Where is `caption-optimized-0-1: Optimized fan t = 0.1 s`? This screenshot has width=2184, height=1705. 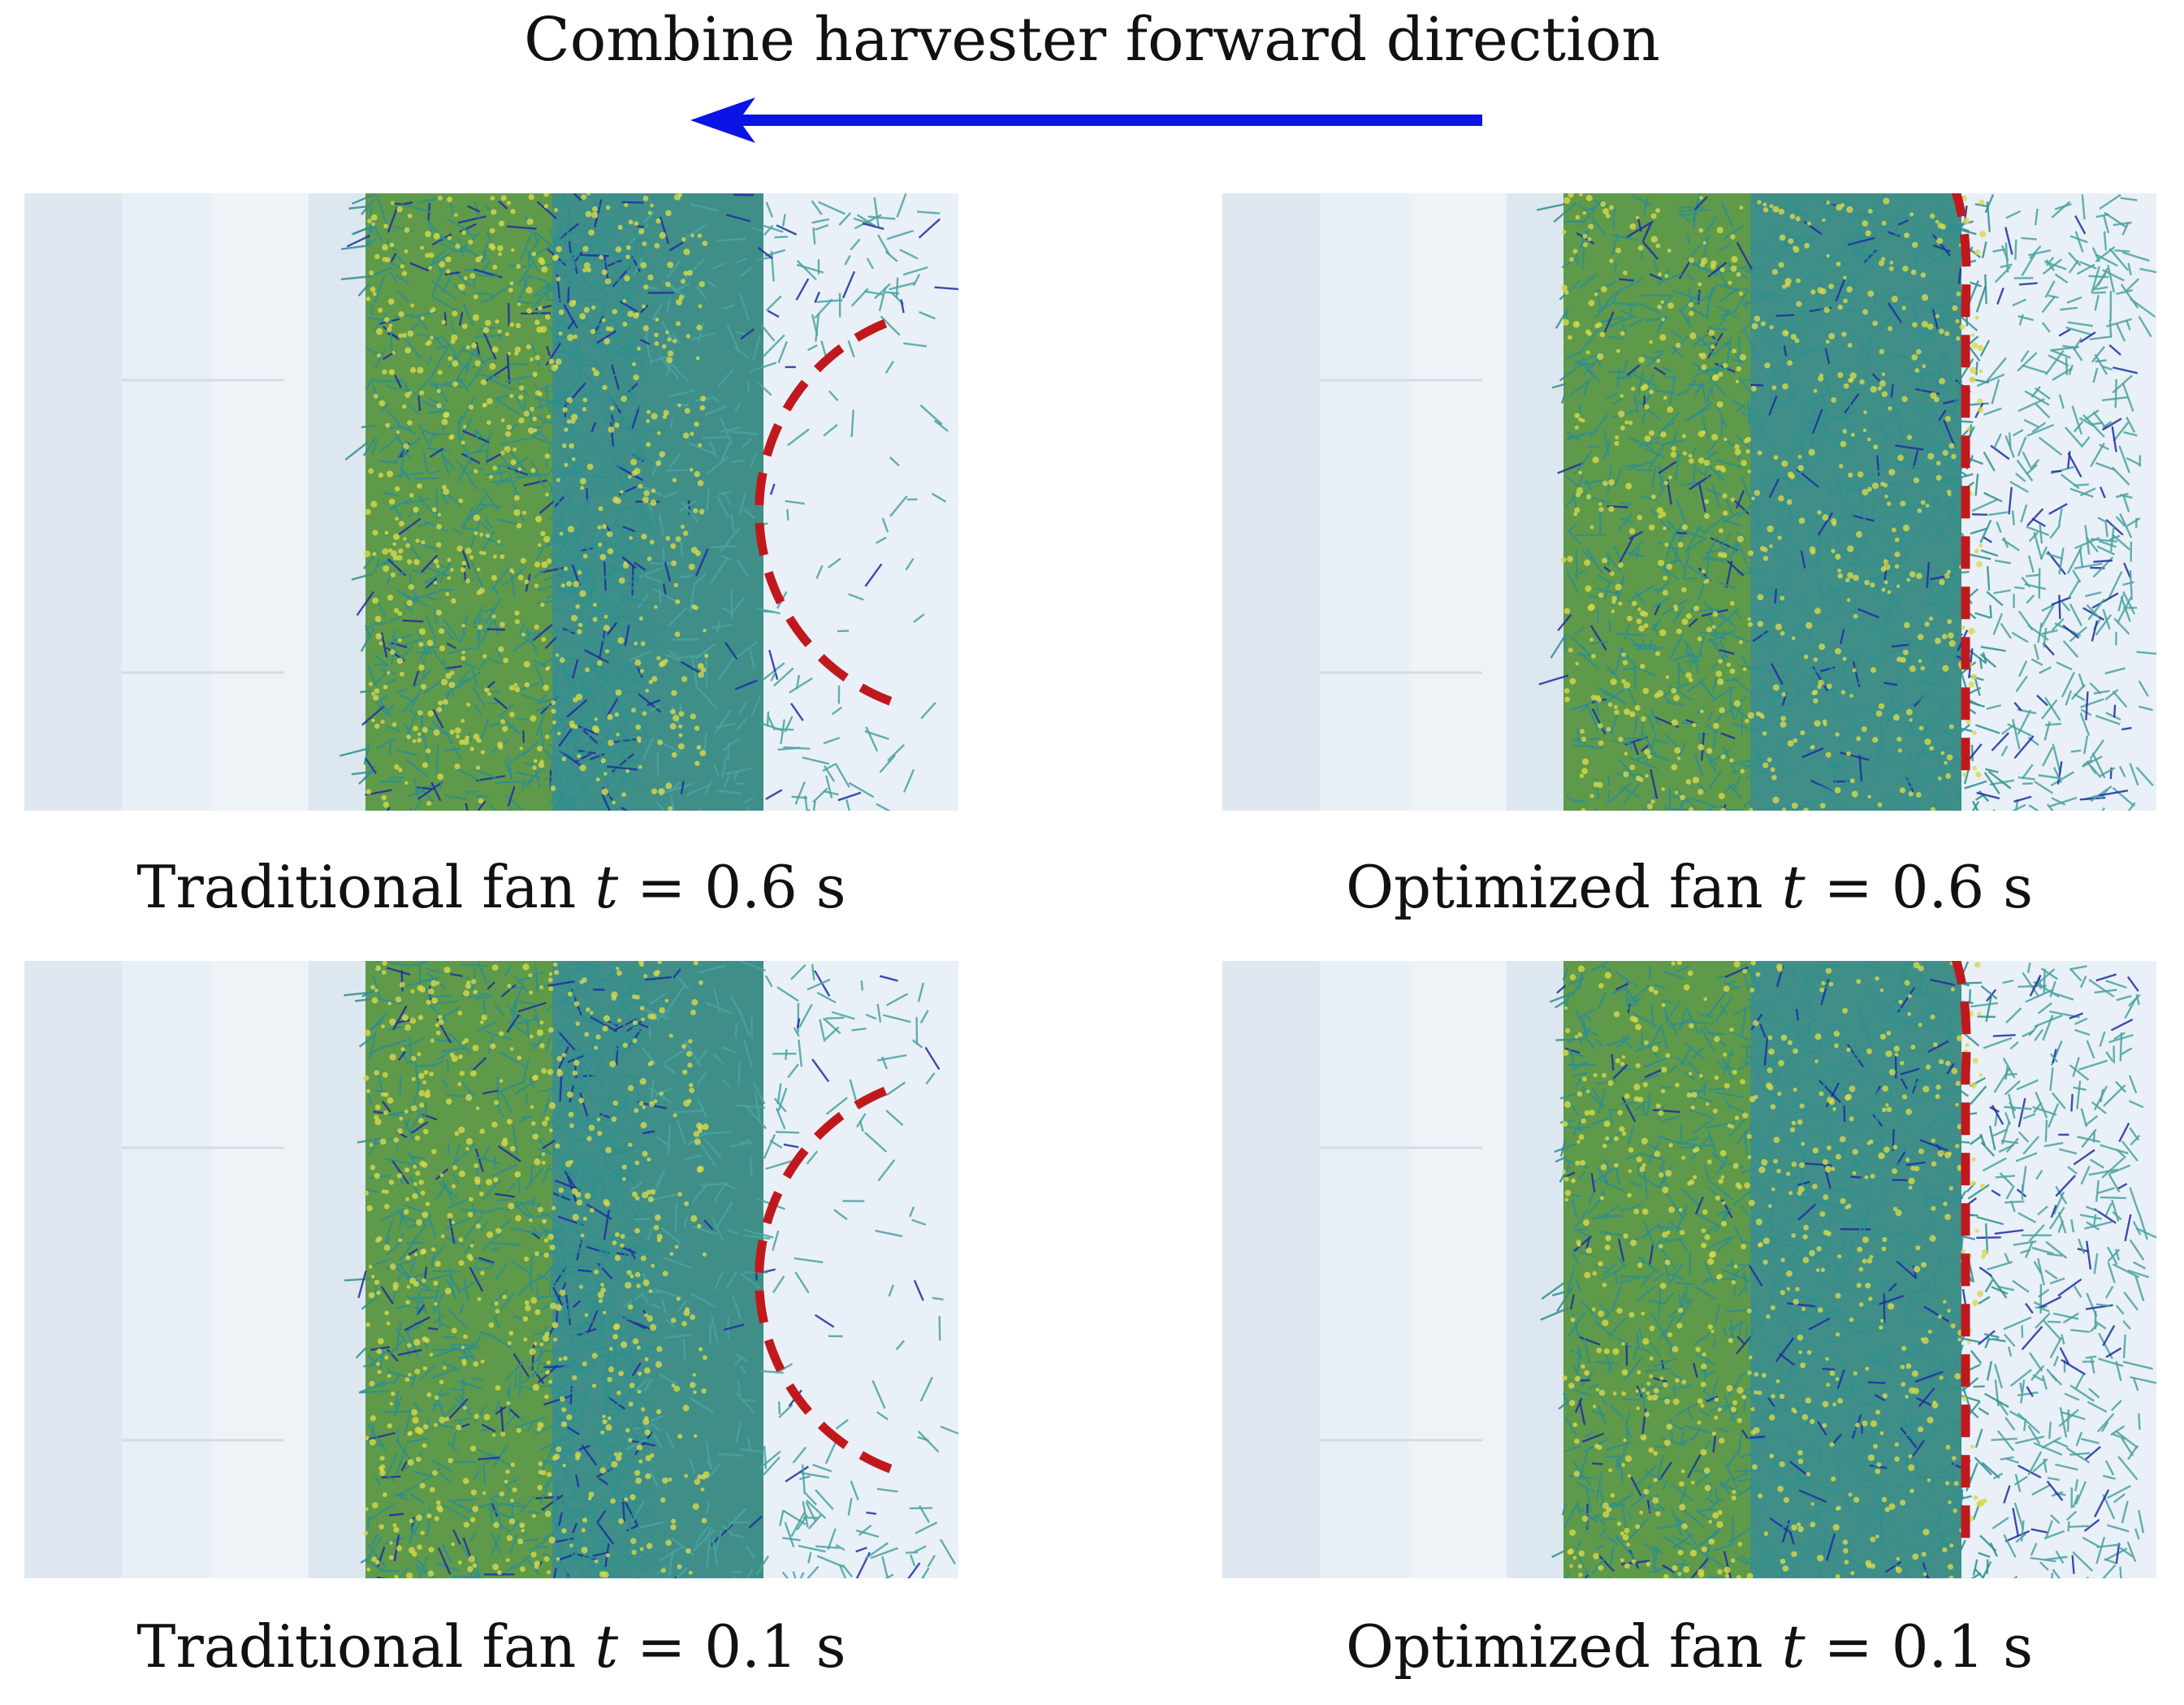 caption-optimized-0-1: Optimized fan t = 0.1 s is located at coordinates (1689, 1647).